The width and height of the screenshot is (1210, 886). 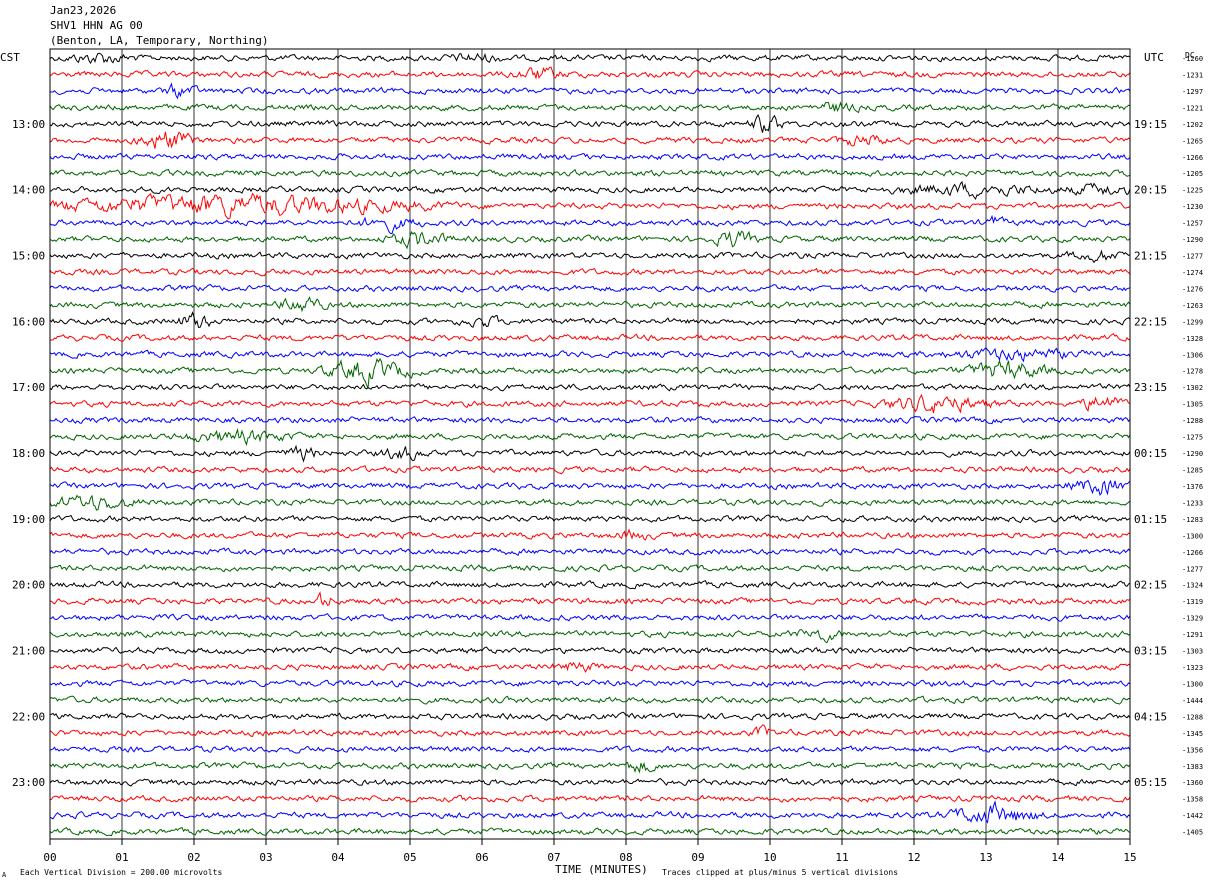 I want to click on dc-offset-label: -1278, so click(x=1192, y=372).